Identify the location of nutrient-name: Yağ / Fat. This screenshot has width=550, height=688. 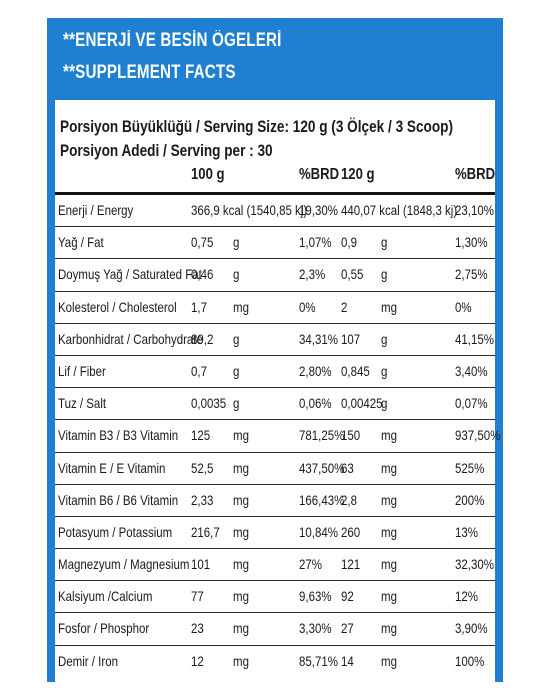
(81, 242).